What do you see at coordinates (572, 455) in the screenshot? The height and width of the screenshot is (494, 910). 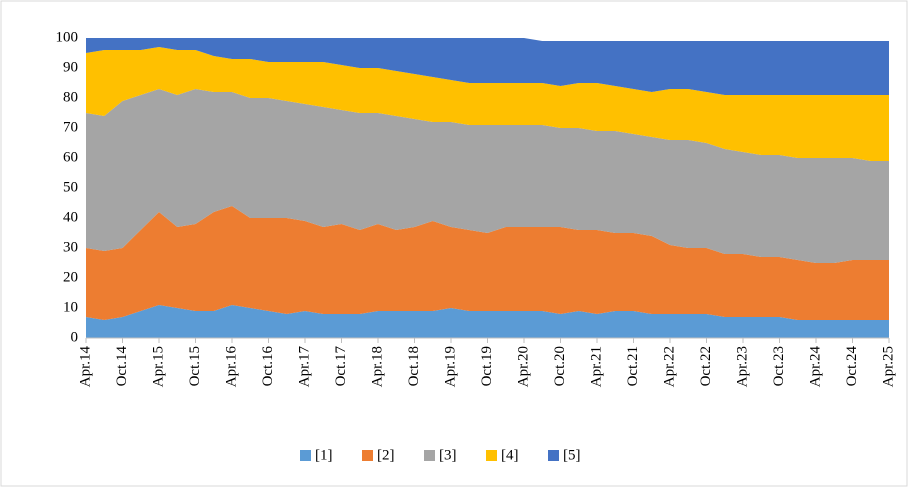 I see `legend-label: [5]` at bounding box center [572, 455].